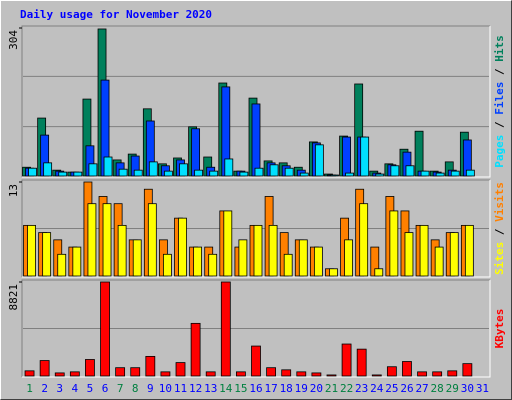  Describe the element at coordinates (150, 388) in the screenshot. I see `x-tick-label: 9` at that location.